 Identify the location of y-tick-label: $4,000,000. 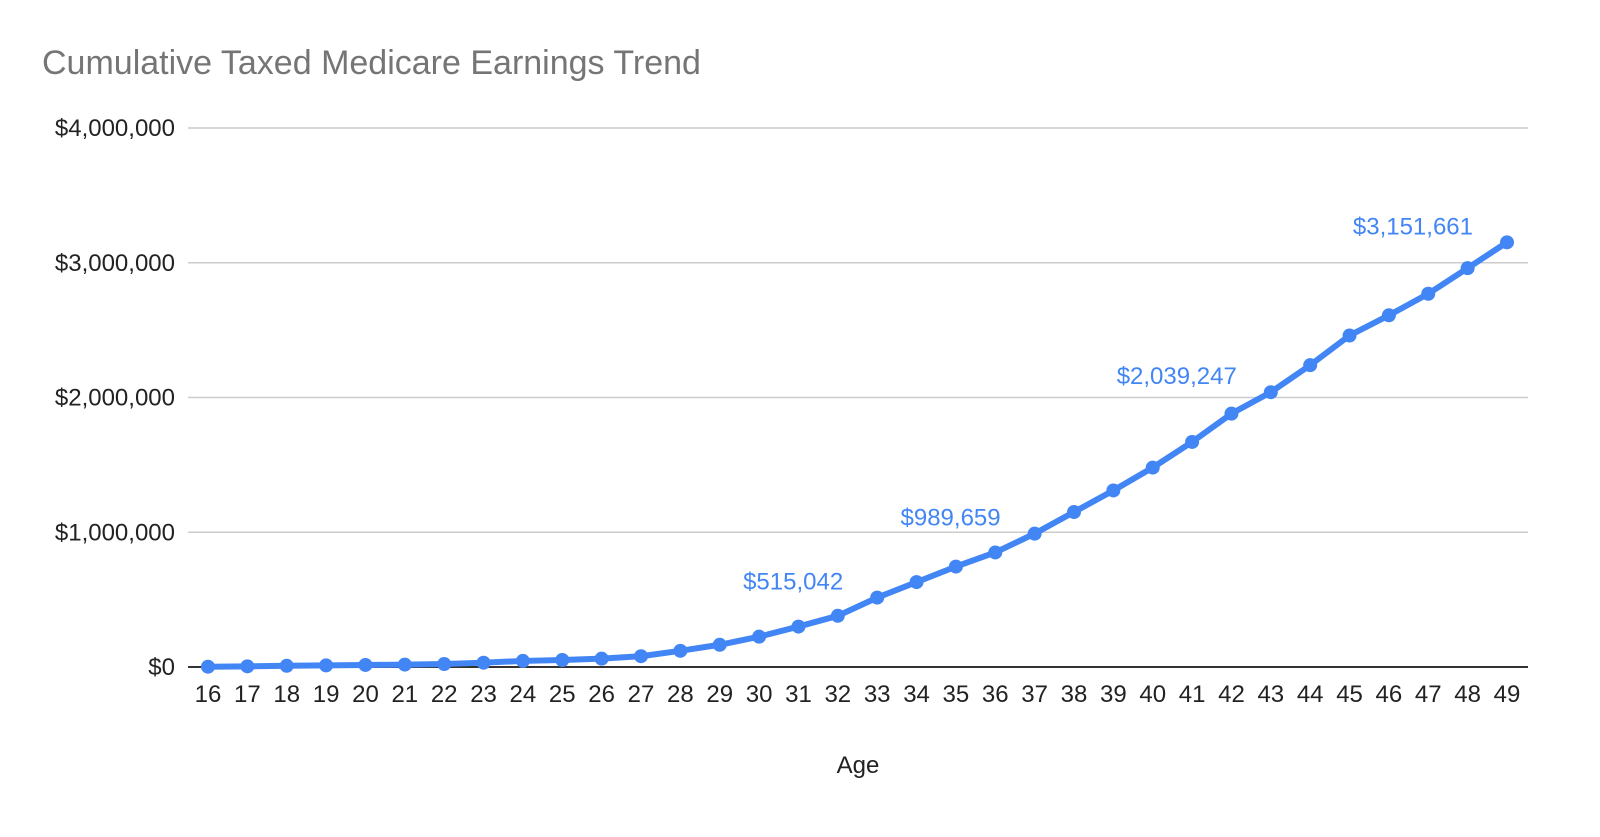
(115, 128).